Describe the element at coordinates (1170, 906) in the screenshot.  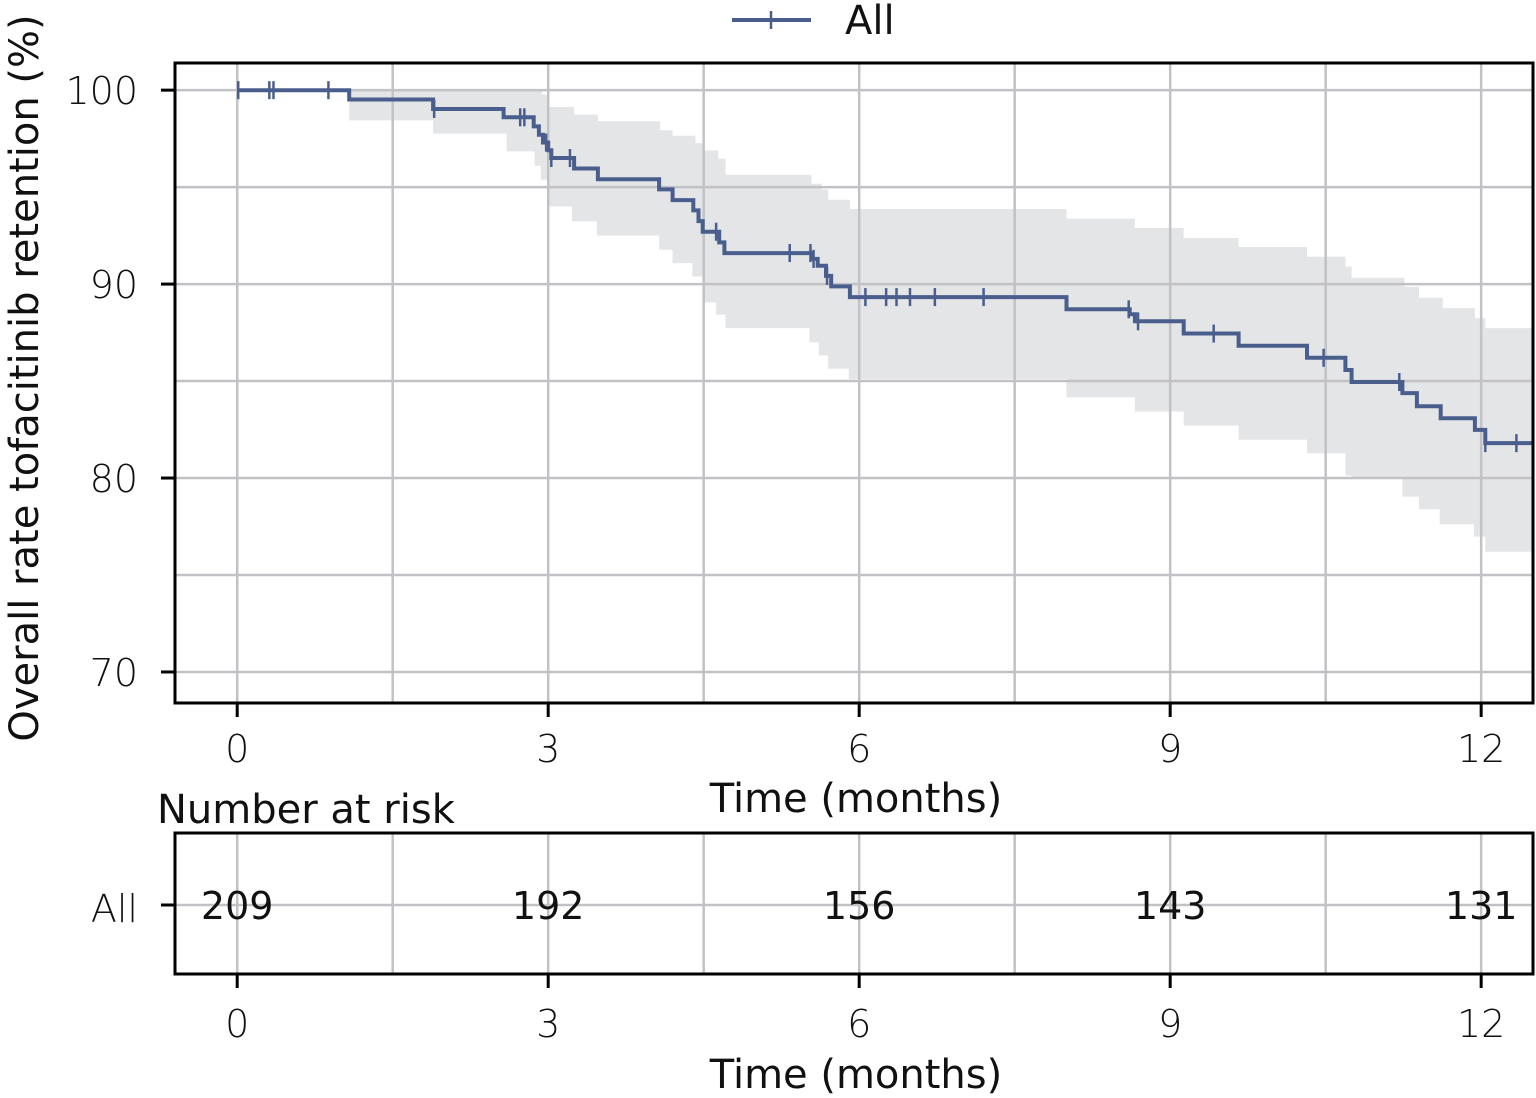
I see `risk-count: 143` at that location.